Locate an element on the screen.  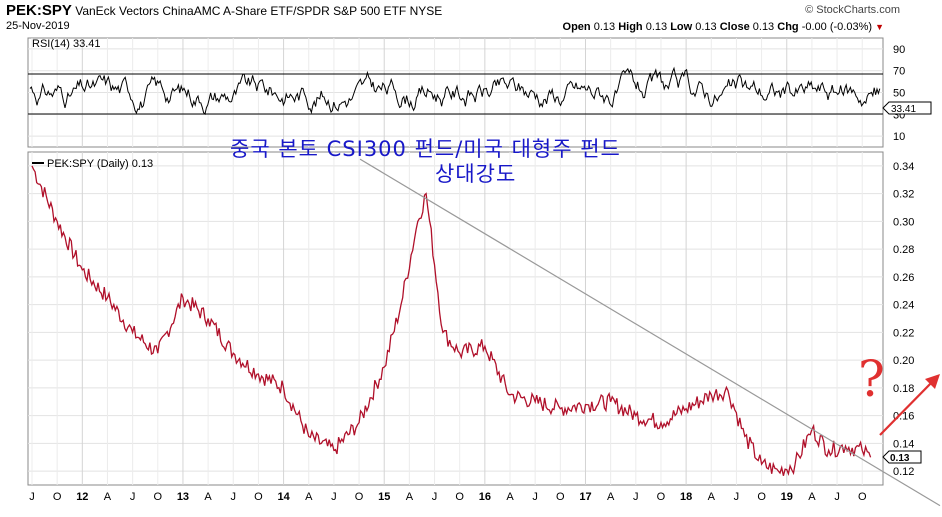
price-last-marker: 0.13 is located at coordinates (902, 457).